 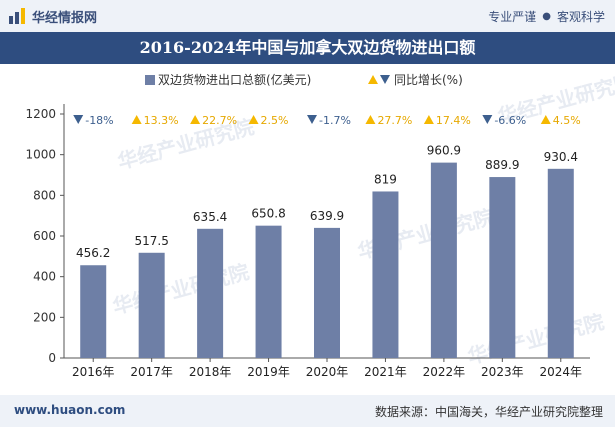 What do you see at coordinates (394, 120) in the screenshot?
I see `growth-label: 27.7%` at bounding box center [394, 120].